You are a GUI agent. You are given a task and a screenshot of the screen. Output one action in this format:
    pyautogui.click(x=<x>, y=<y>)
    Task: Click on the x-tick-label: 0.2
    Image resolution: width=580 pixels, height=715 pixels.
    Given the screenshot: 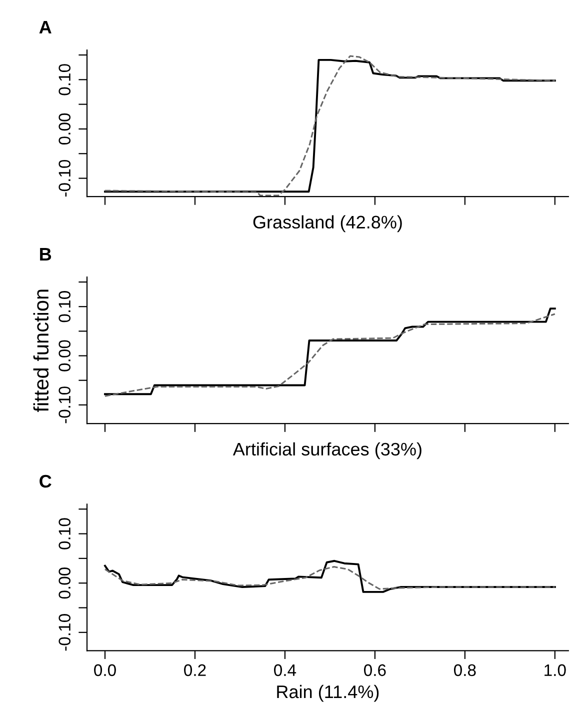 What is the action you would take?
    pyautogui.click(x=195, y=670)
    